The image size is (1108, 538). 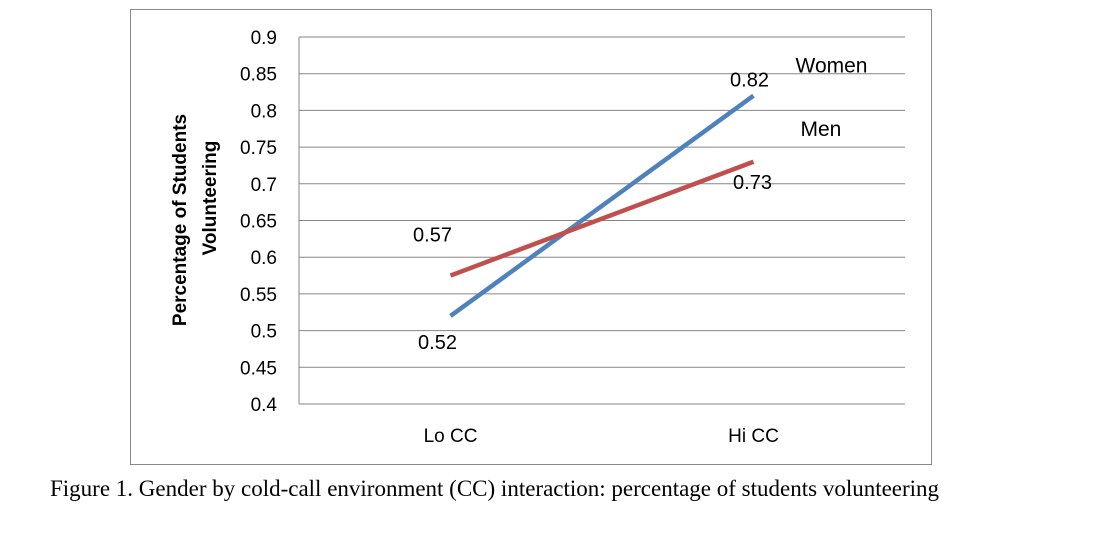 I want to click on y-tick-label: 0.65, so click(x=258, y=222).